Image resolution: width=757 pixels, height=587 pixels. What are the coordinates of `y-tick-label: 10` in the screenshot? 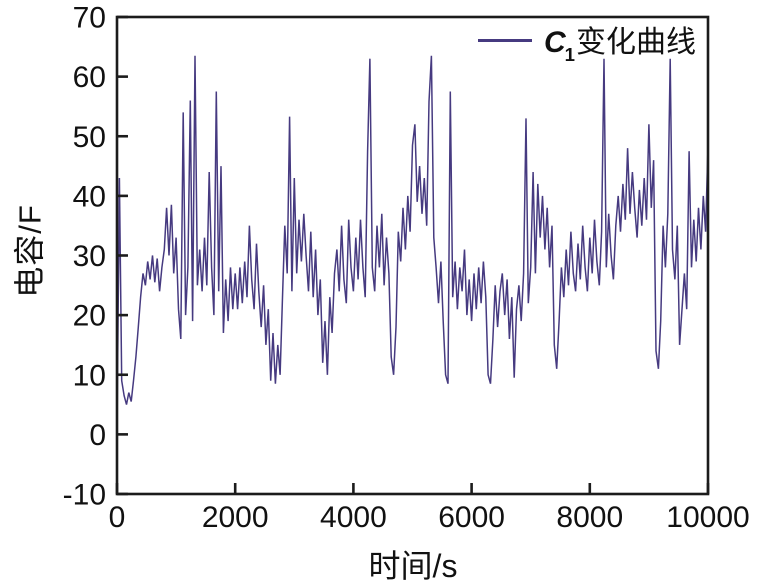 It's located at (89, 375).